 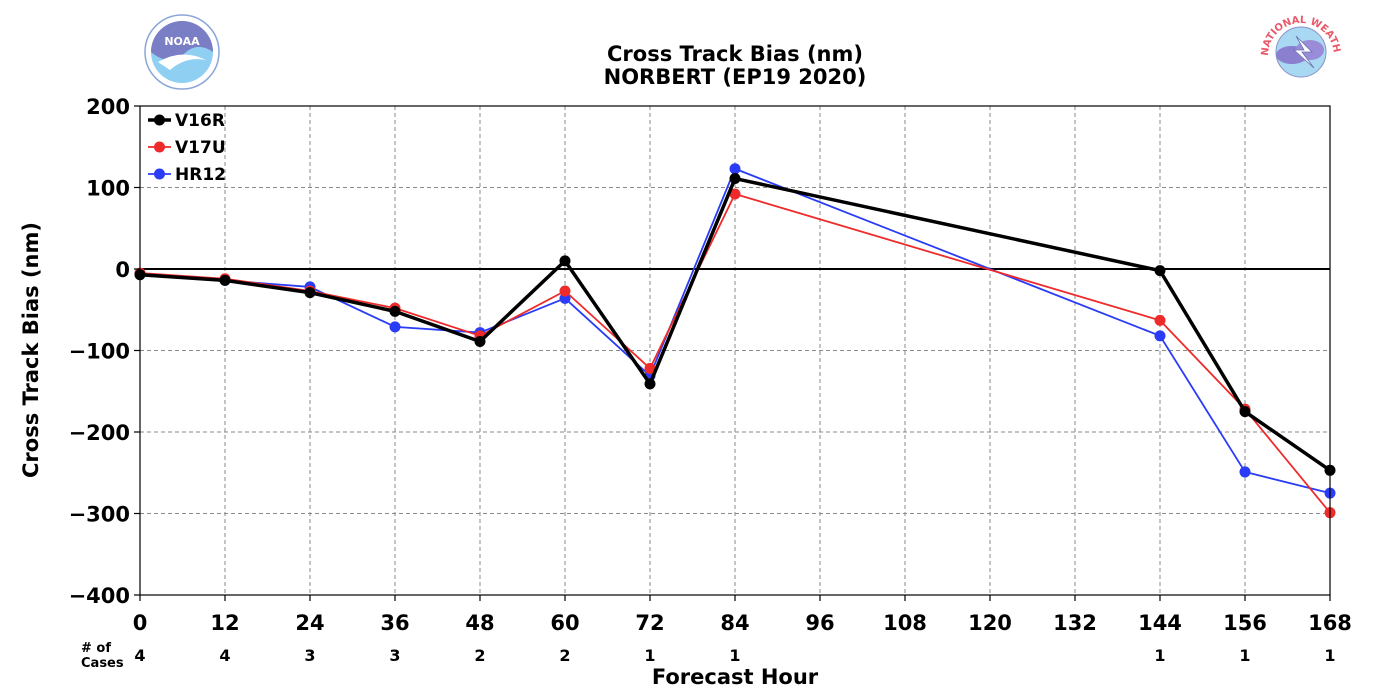 I want to click on legend-marker-v17u, so click(x=159, y=147).